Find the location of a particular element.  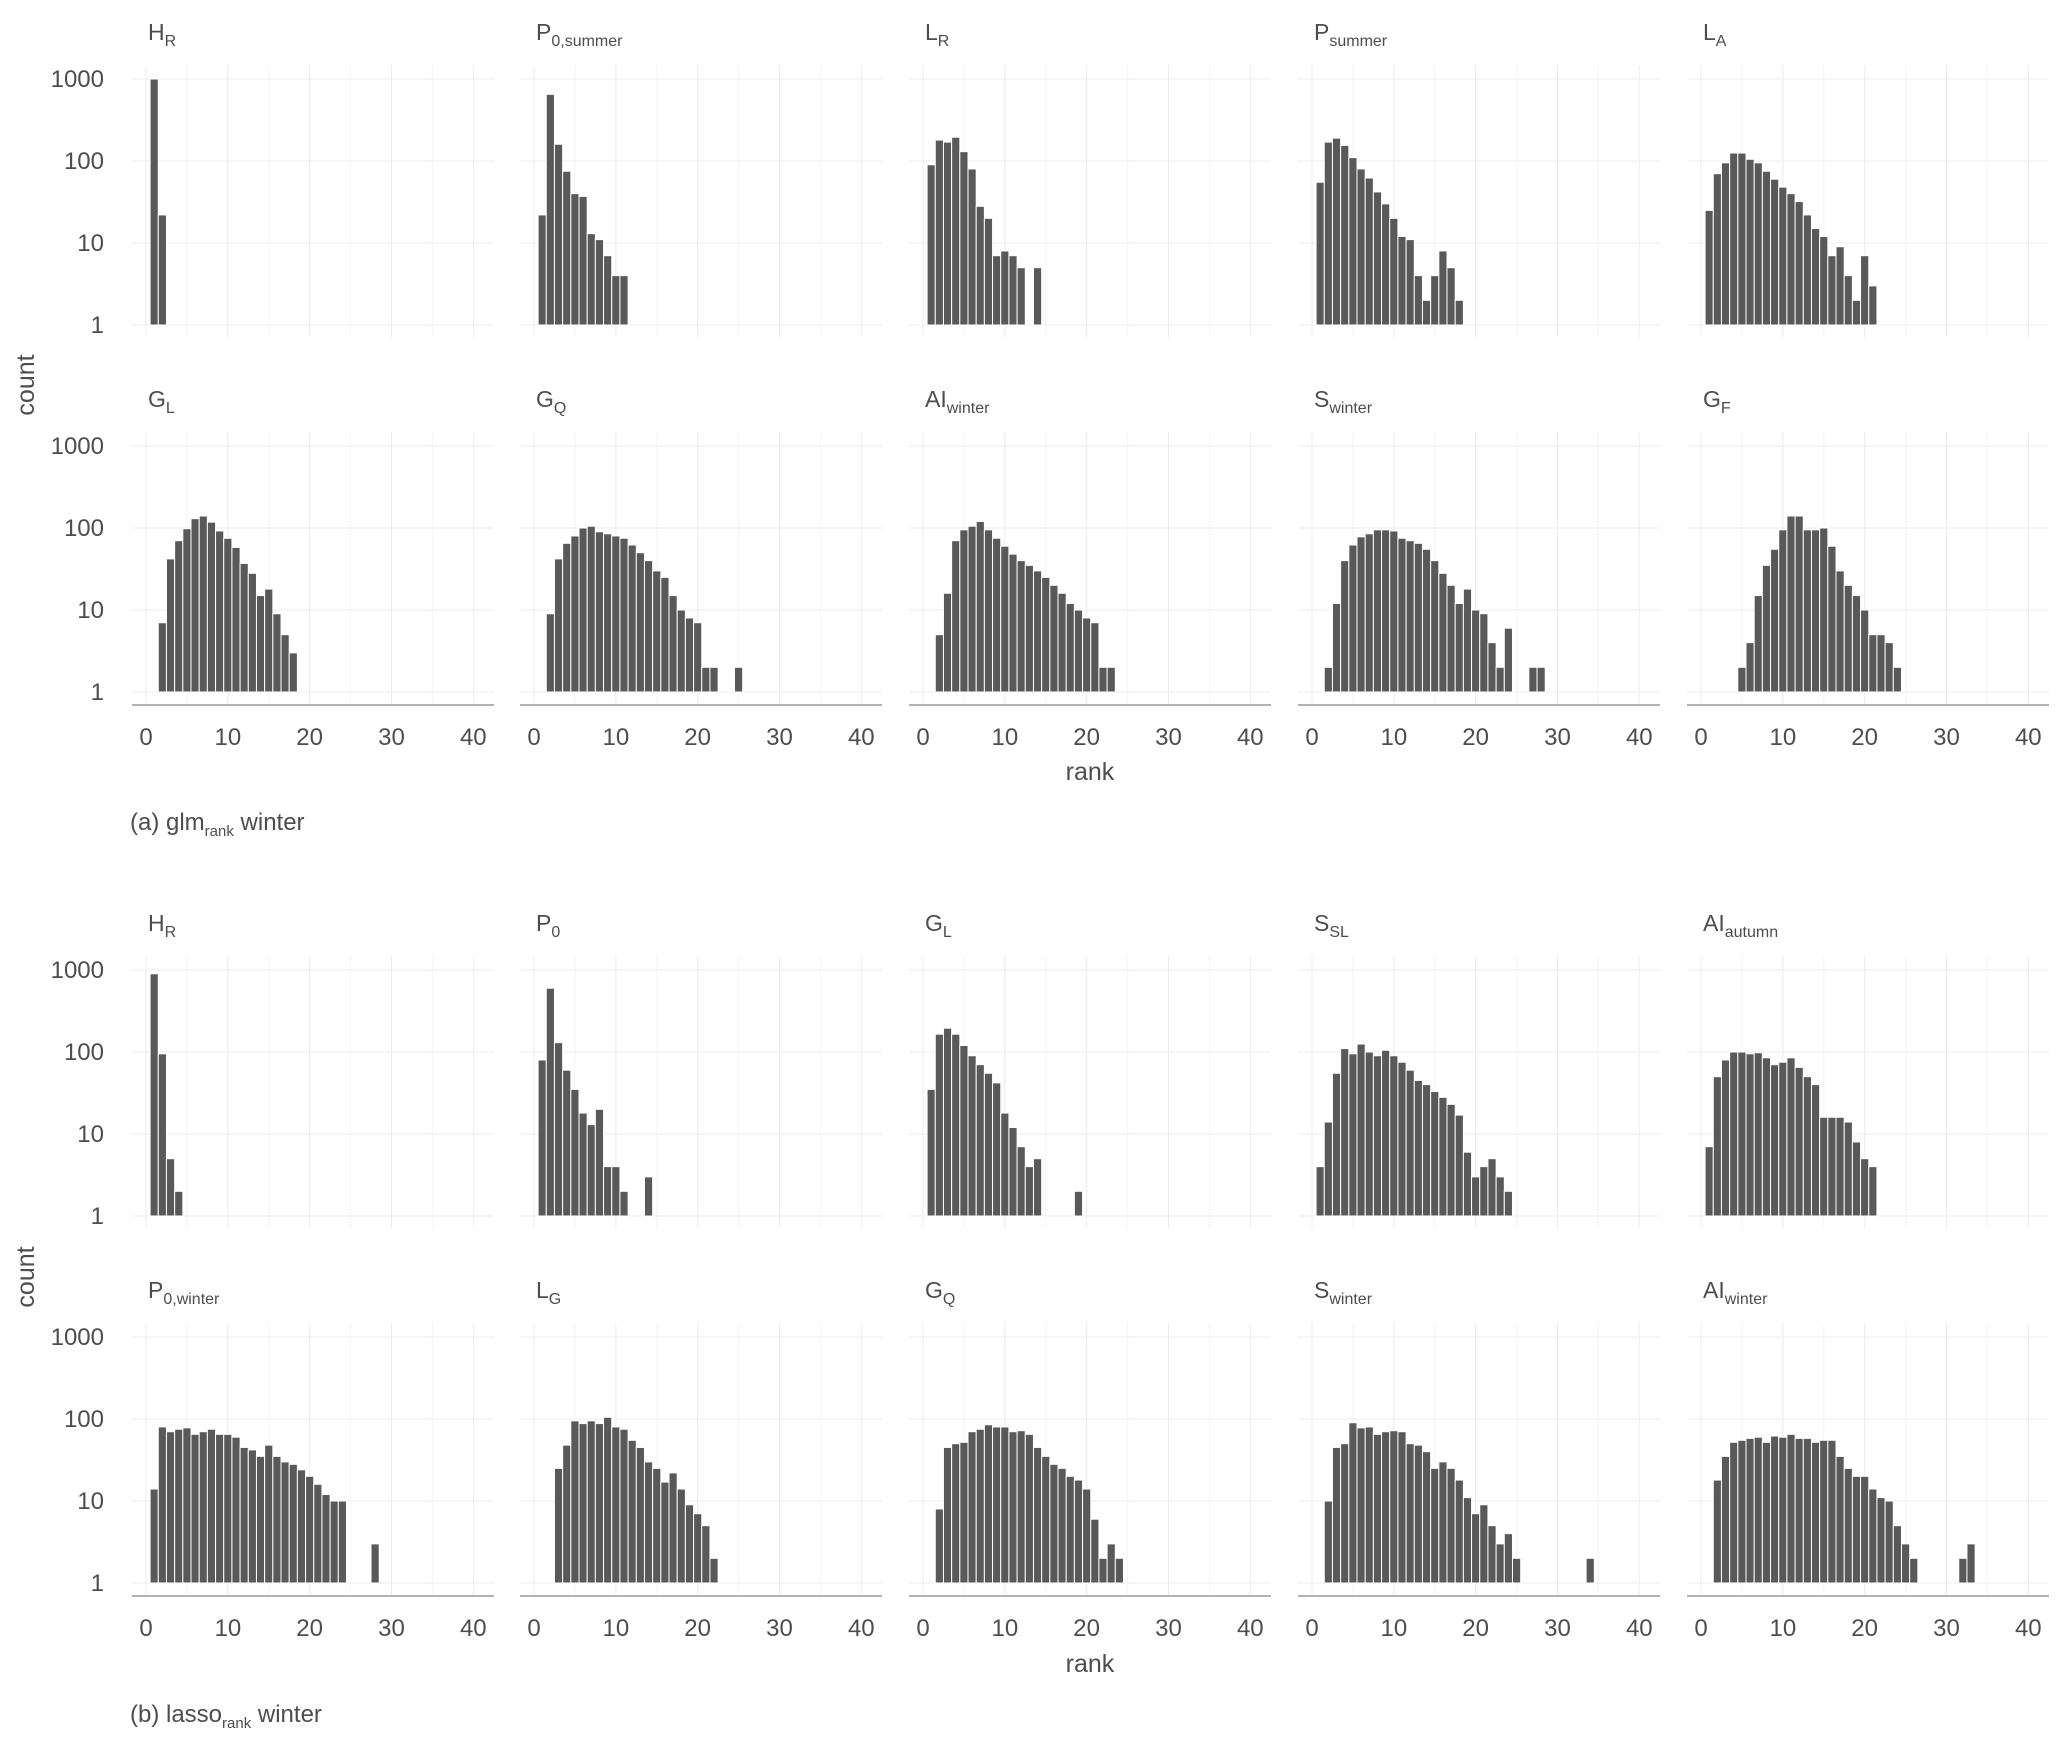

facet-strip-label-sub: winter is located at coordinates (1350, 408).